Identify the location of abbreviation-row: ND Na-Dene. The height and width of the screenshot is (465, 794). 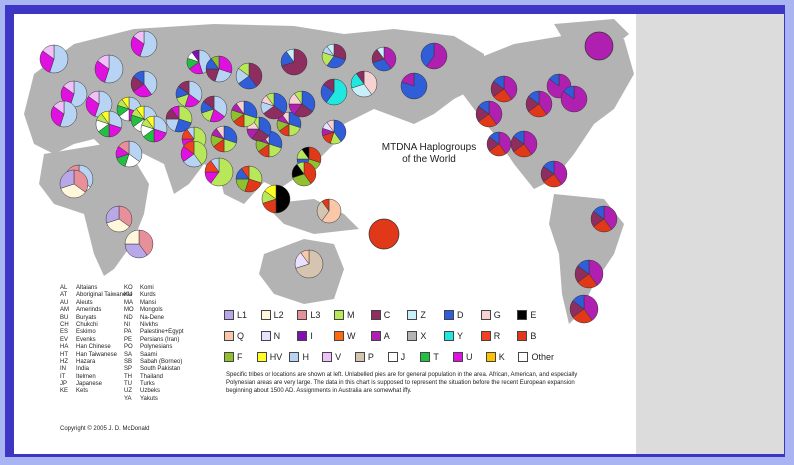
(154, 318).